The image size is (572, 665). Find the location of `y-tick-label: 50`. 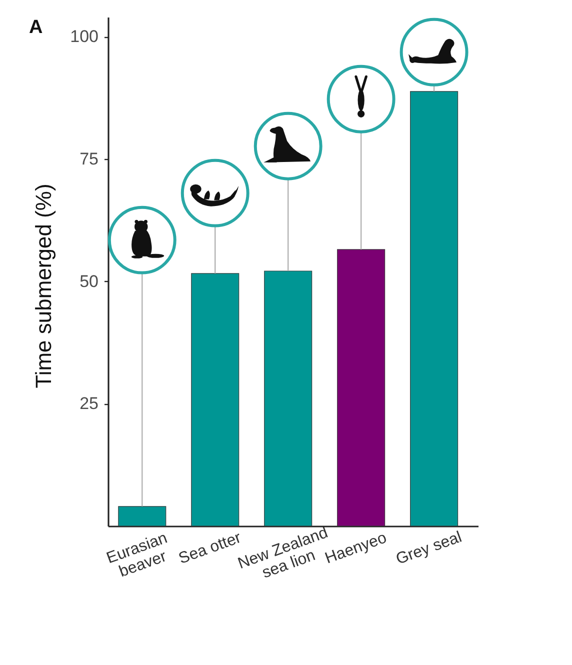

y-tick-label: 50 is located at coordinates (89, 281).